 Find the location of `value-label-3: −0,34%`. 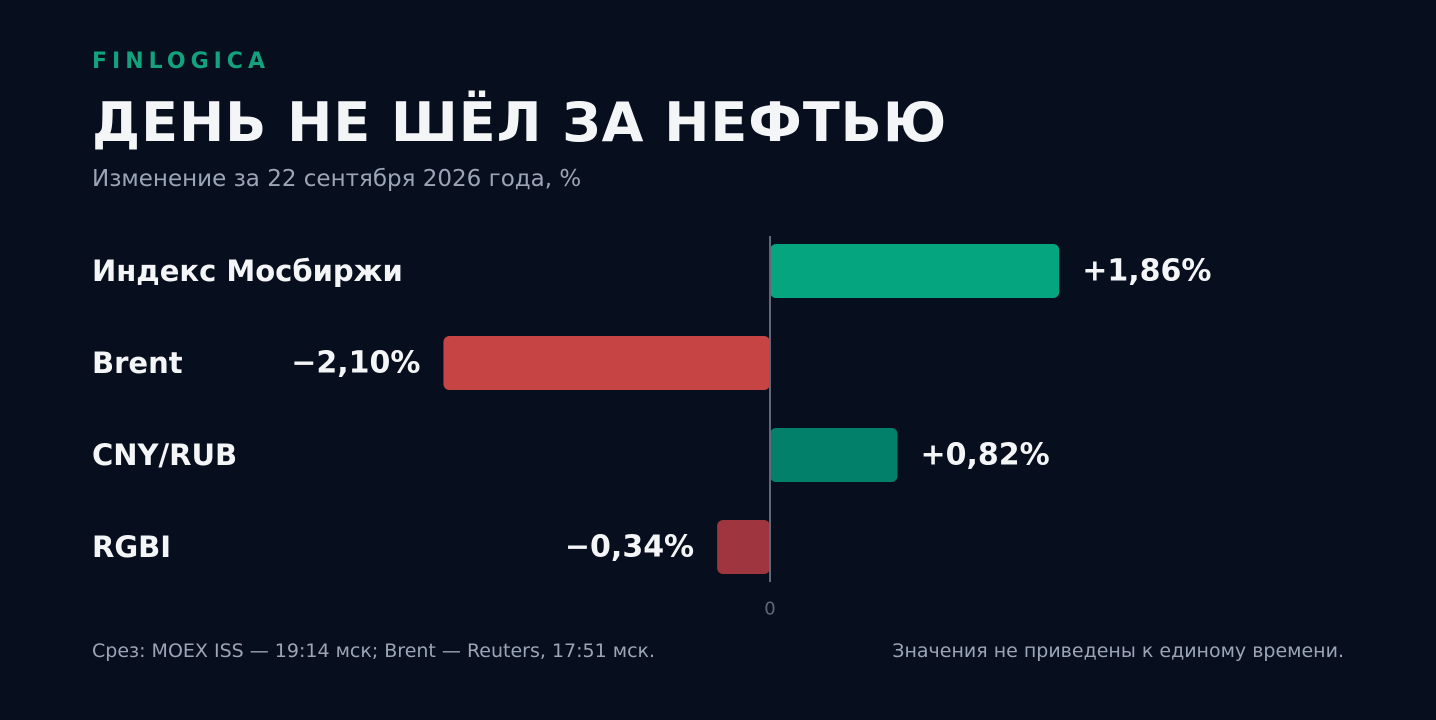

value-label-3: −0,34% is located at coordinates (629, 547).